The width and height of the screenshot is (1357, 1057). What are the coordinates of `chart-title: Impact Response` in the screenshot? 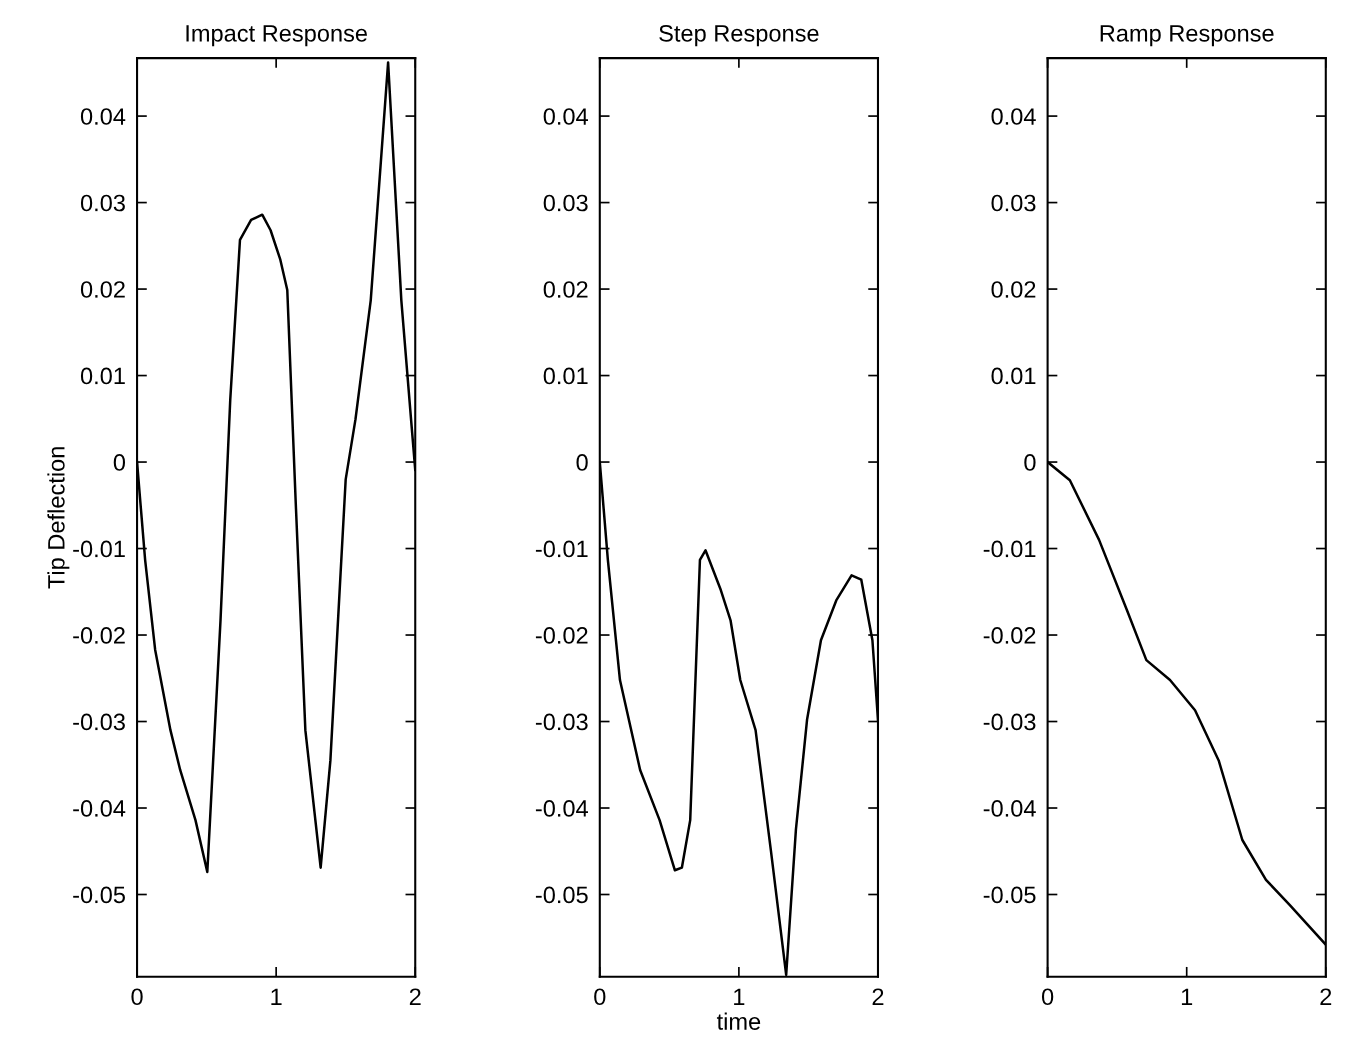 It's located at (276, 36).